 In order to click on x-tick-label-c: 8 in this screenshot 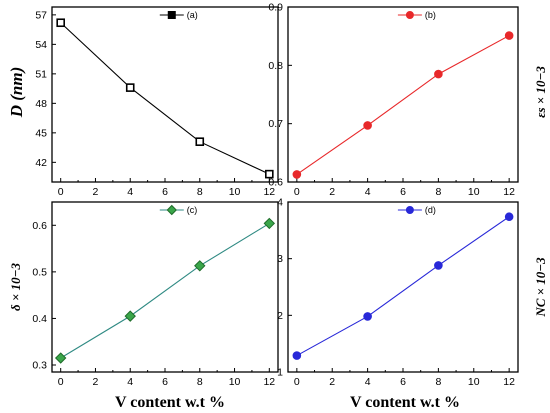, I will do `click(200, 382)`.